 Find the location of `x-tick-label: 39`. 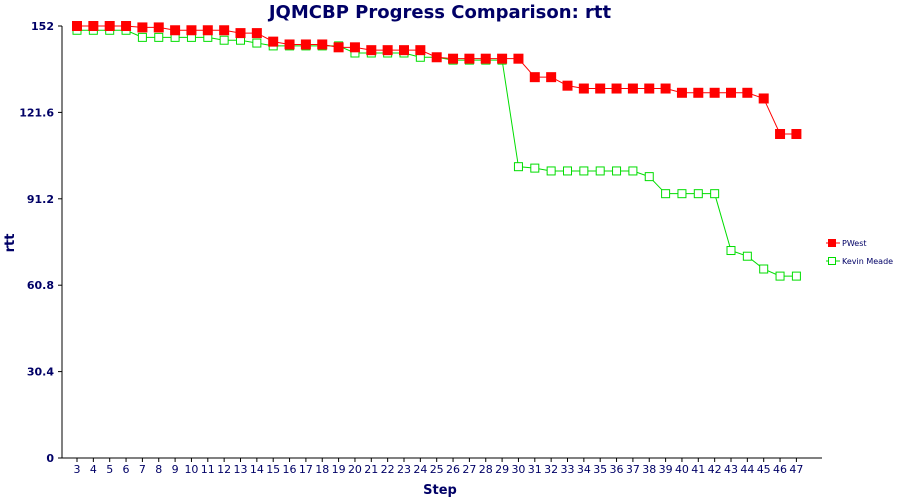

x-tick-label: 39 is located at coordinates (666, 469).